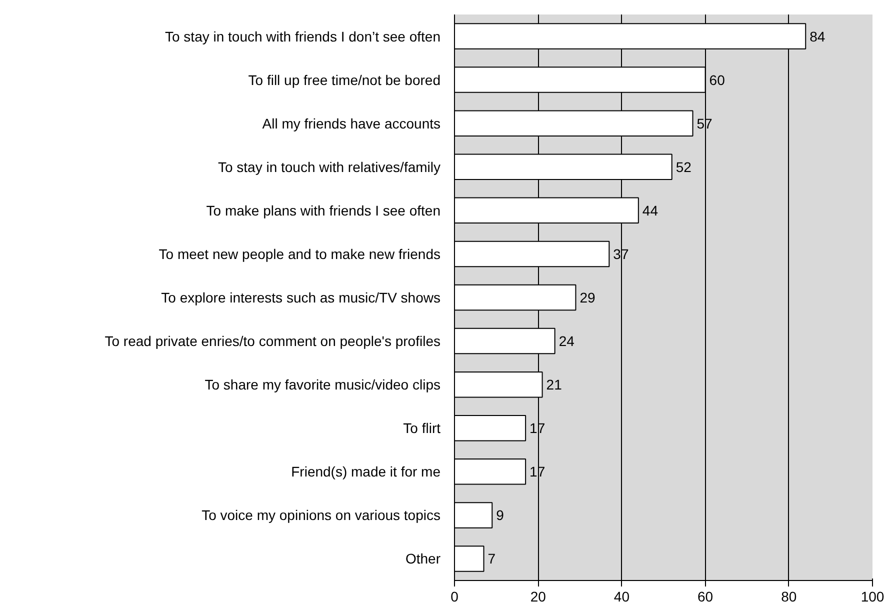 This screenshot has height=606, width=888. What do you see at coordinates (588, 298) in the screenshot?
I see `data-label: 29` at bounding box center [588, 298].